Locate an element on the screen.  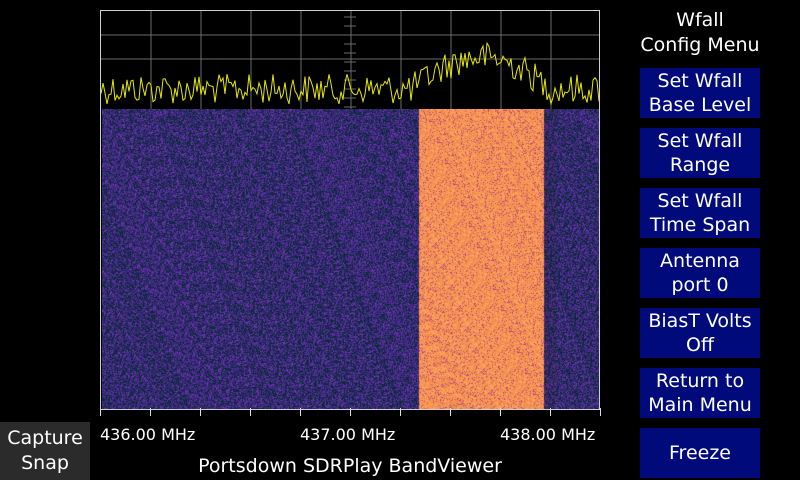
button-label-line2: Time Span is located at coordinates (700, 225).